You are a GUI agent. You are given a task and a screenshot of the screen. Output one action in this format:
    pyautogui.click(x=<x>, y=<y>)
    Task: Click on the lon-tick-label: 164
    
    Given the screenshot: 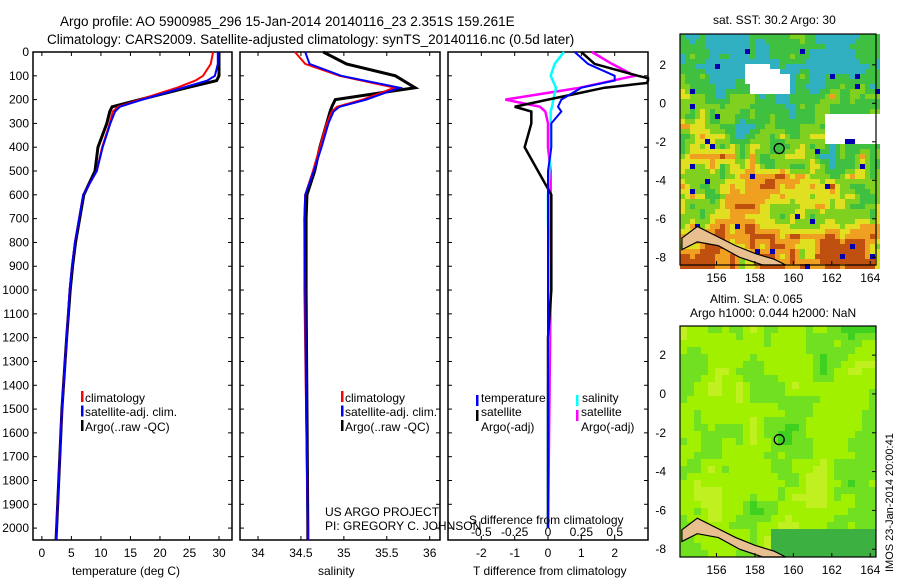 What is the action you would take?
    pyautogui.click(x=870, y=570)
    